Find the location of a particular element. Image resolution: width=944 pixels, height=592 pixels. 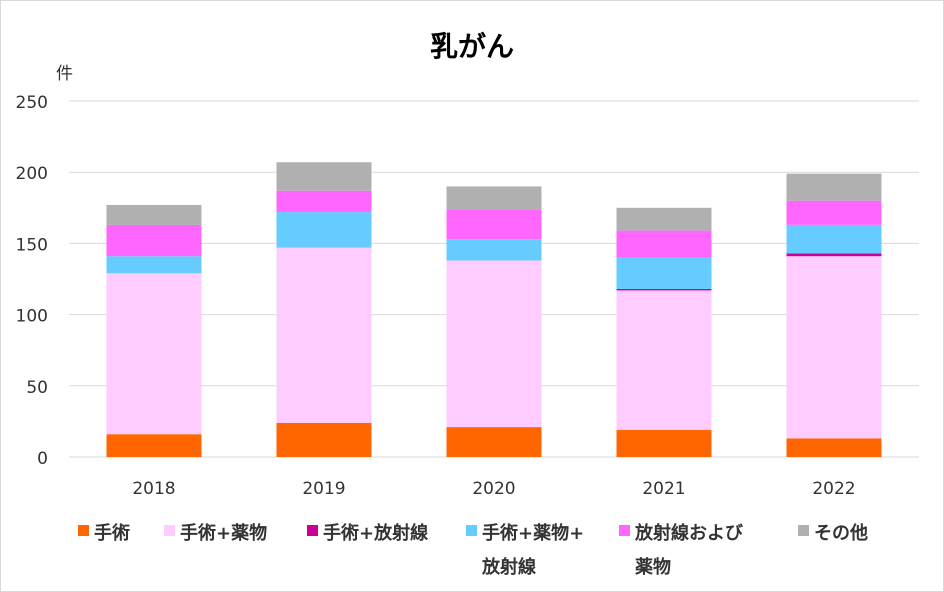

x-tick-label: 2020 is located at coordinates (493, 489).